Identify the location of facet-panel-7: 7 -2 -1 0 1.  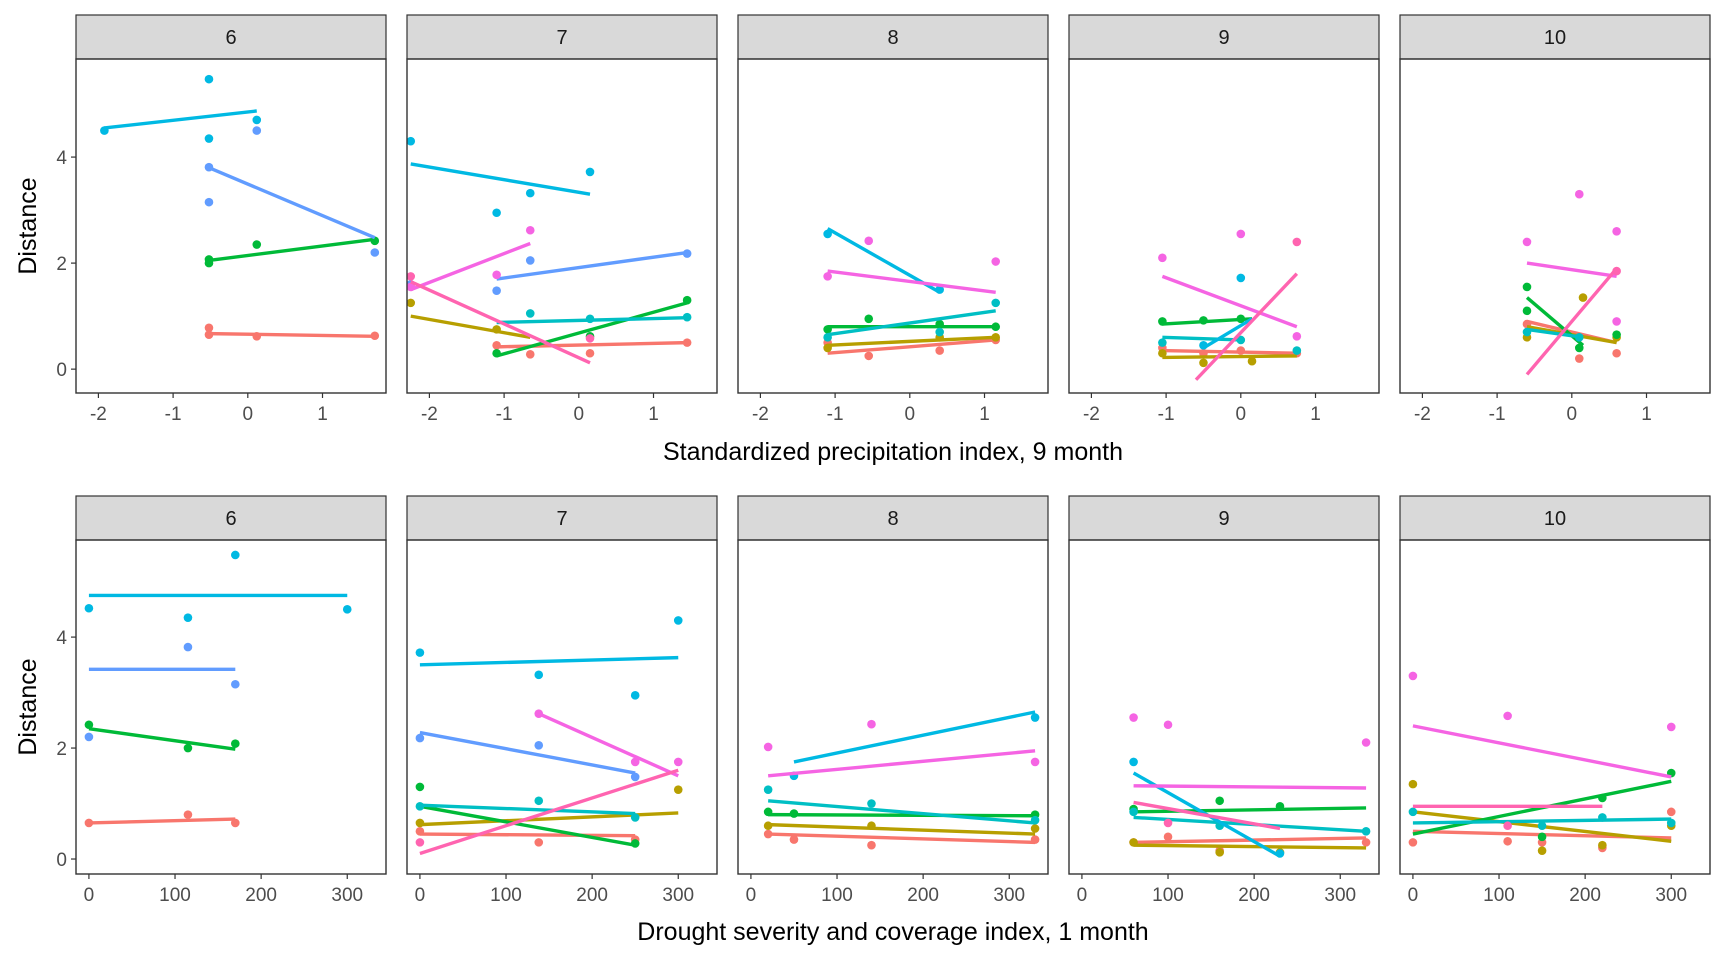
(562, 219).